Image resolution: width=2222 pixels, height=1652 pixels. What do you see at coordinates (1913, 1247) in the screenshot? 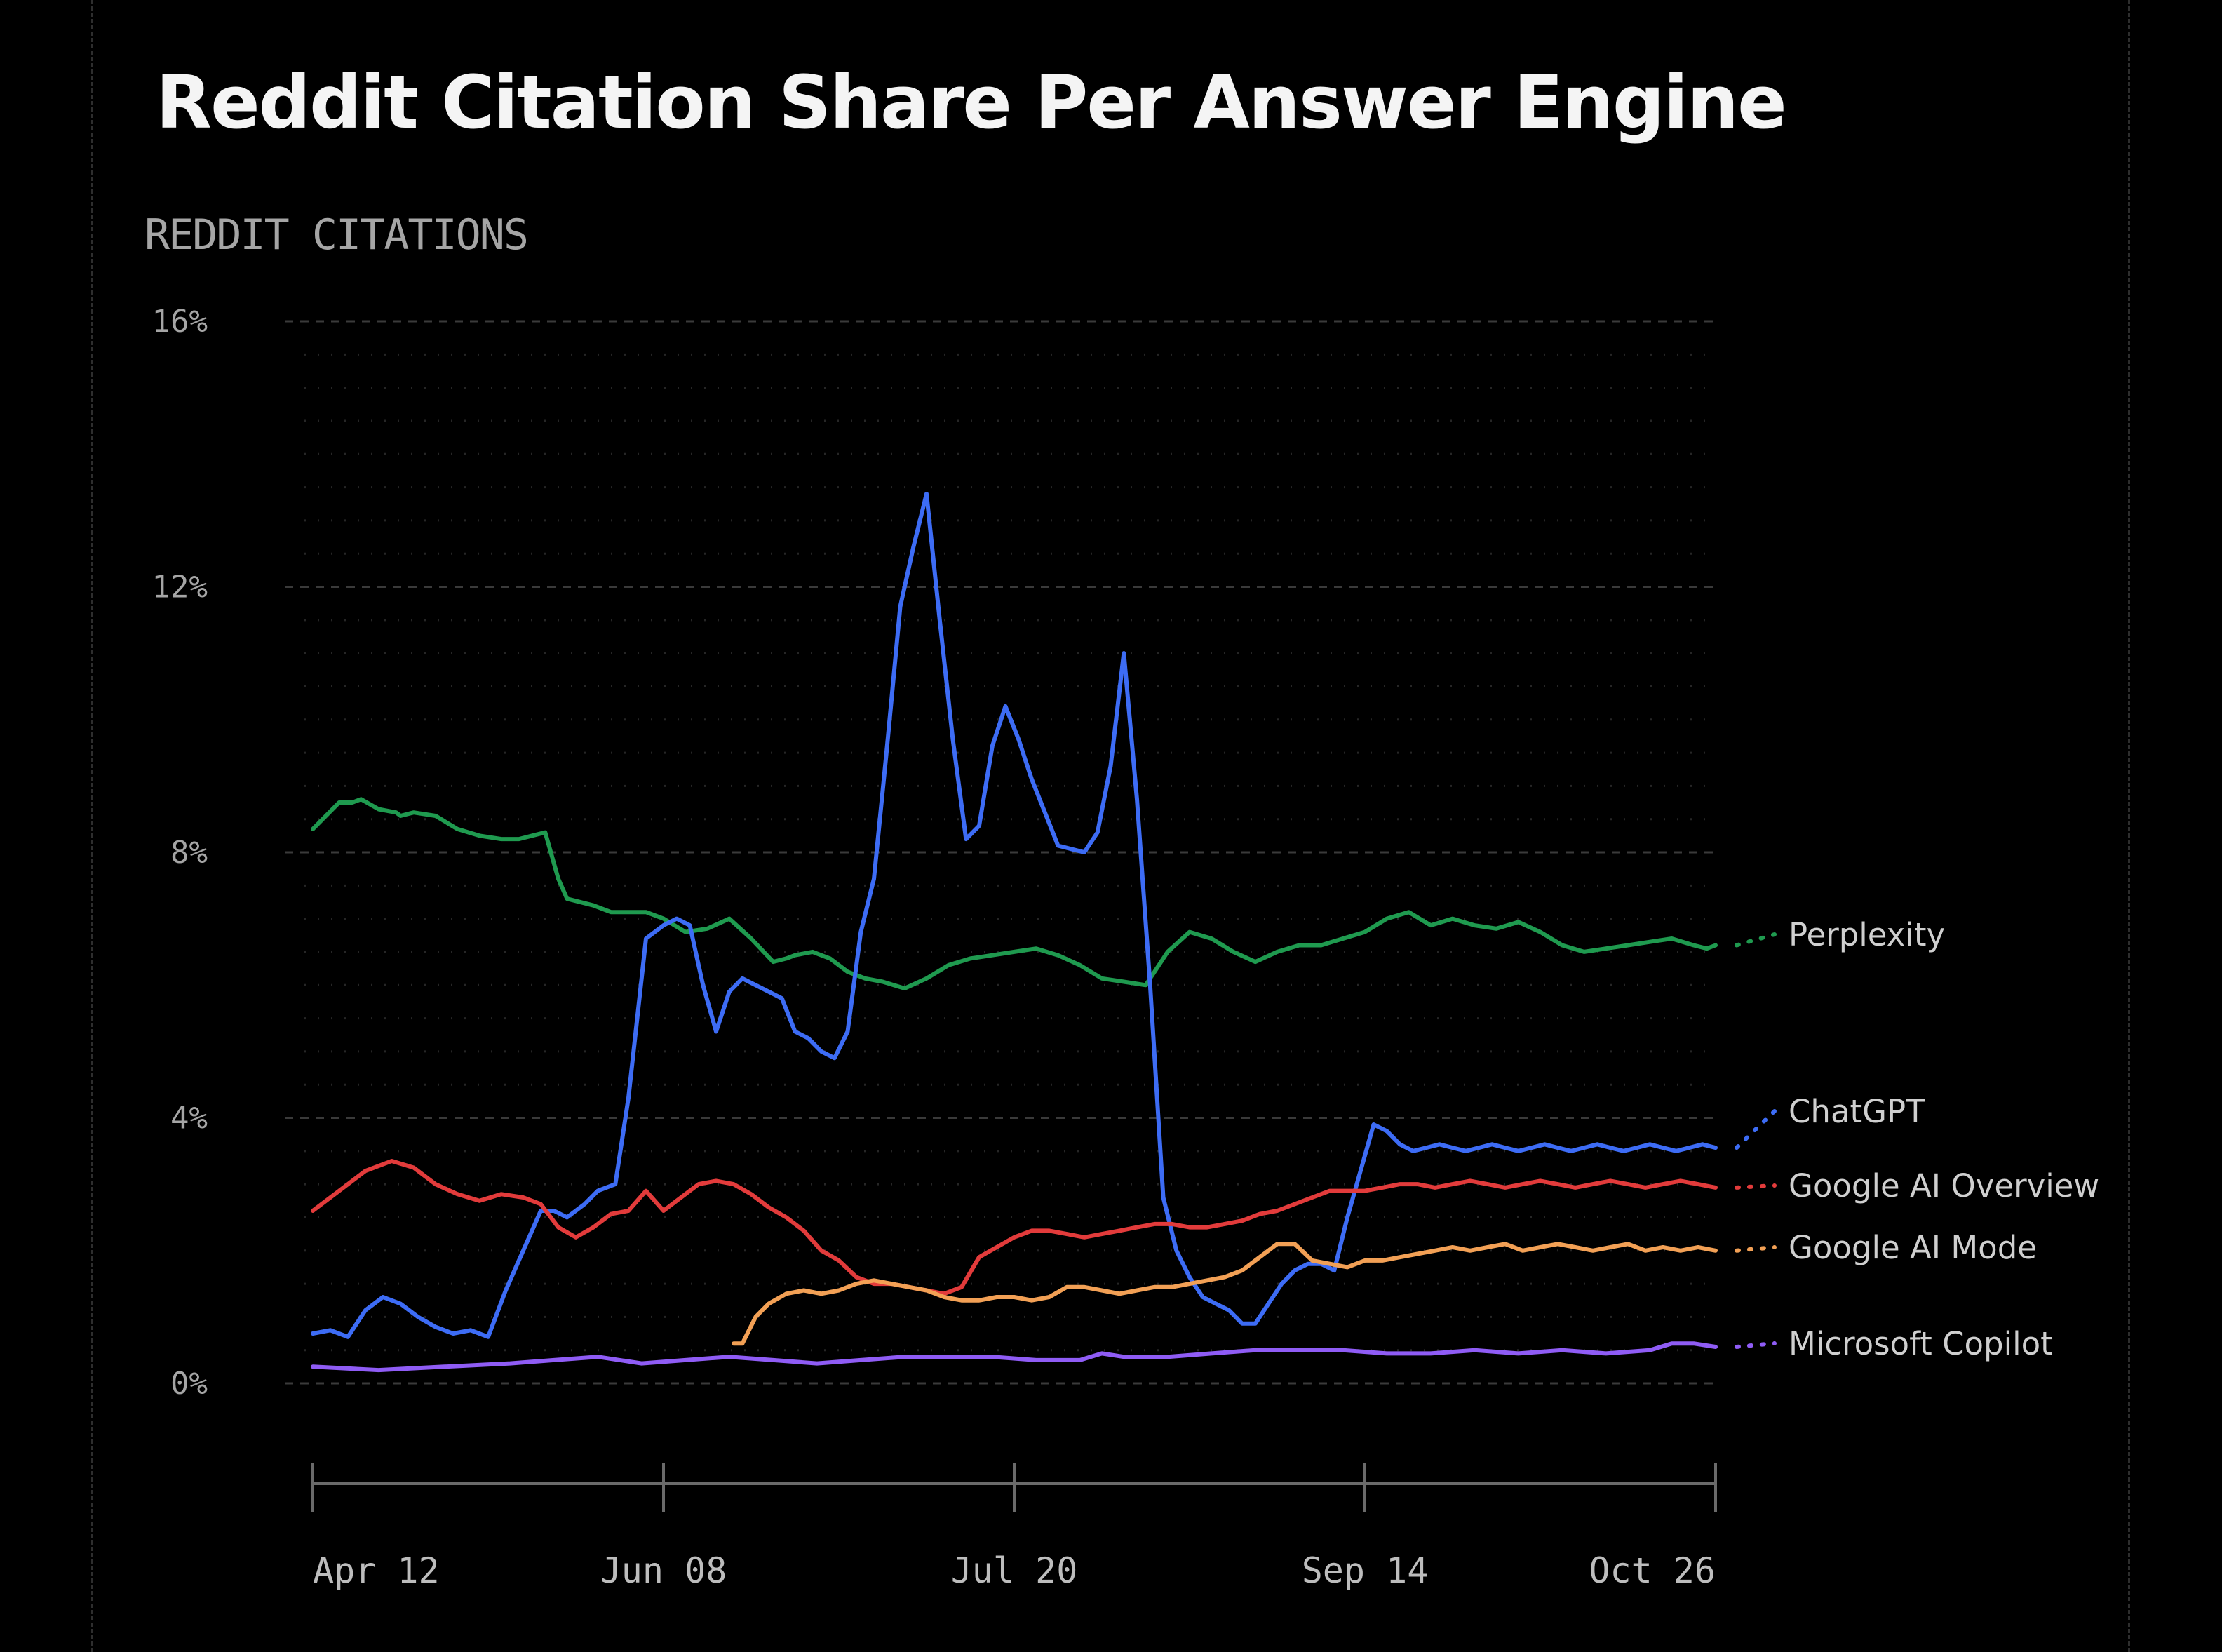
I see `legend-label-google-ai-mode: Google AI Mode` at bounding box center [1913, 1247].